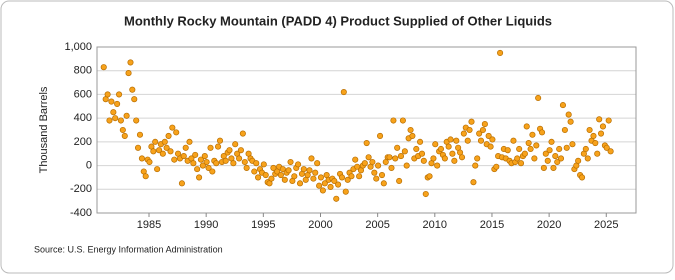 Image resolution: width=675 pixels, height=280 pixels. I want to click on y-tick-label: 0, so click(89, 165).